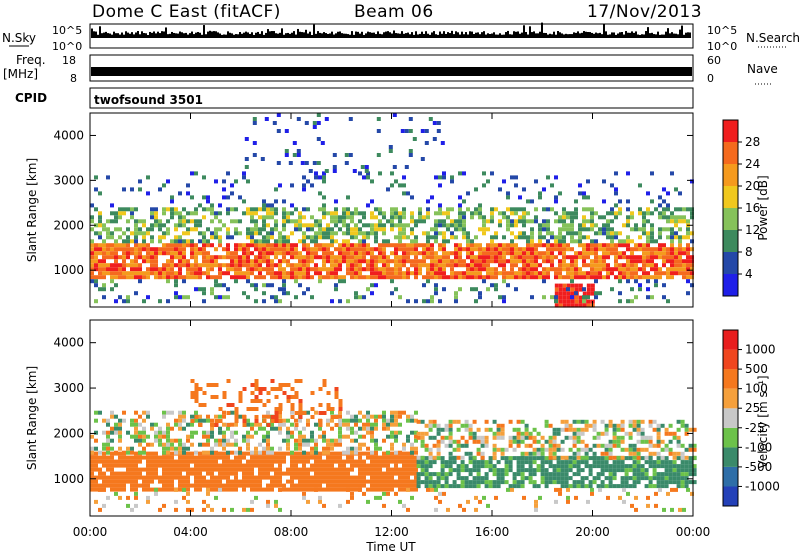 This screenshot has width=800, height=554. I want to click on x-tick-label: 20:00, so click(592, 532).